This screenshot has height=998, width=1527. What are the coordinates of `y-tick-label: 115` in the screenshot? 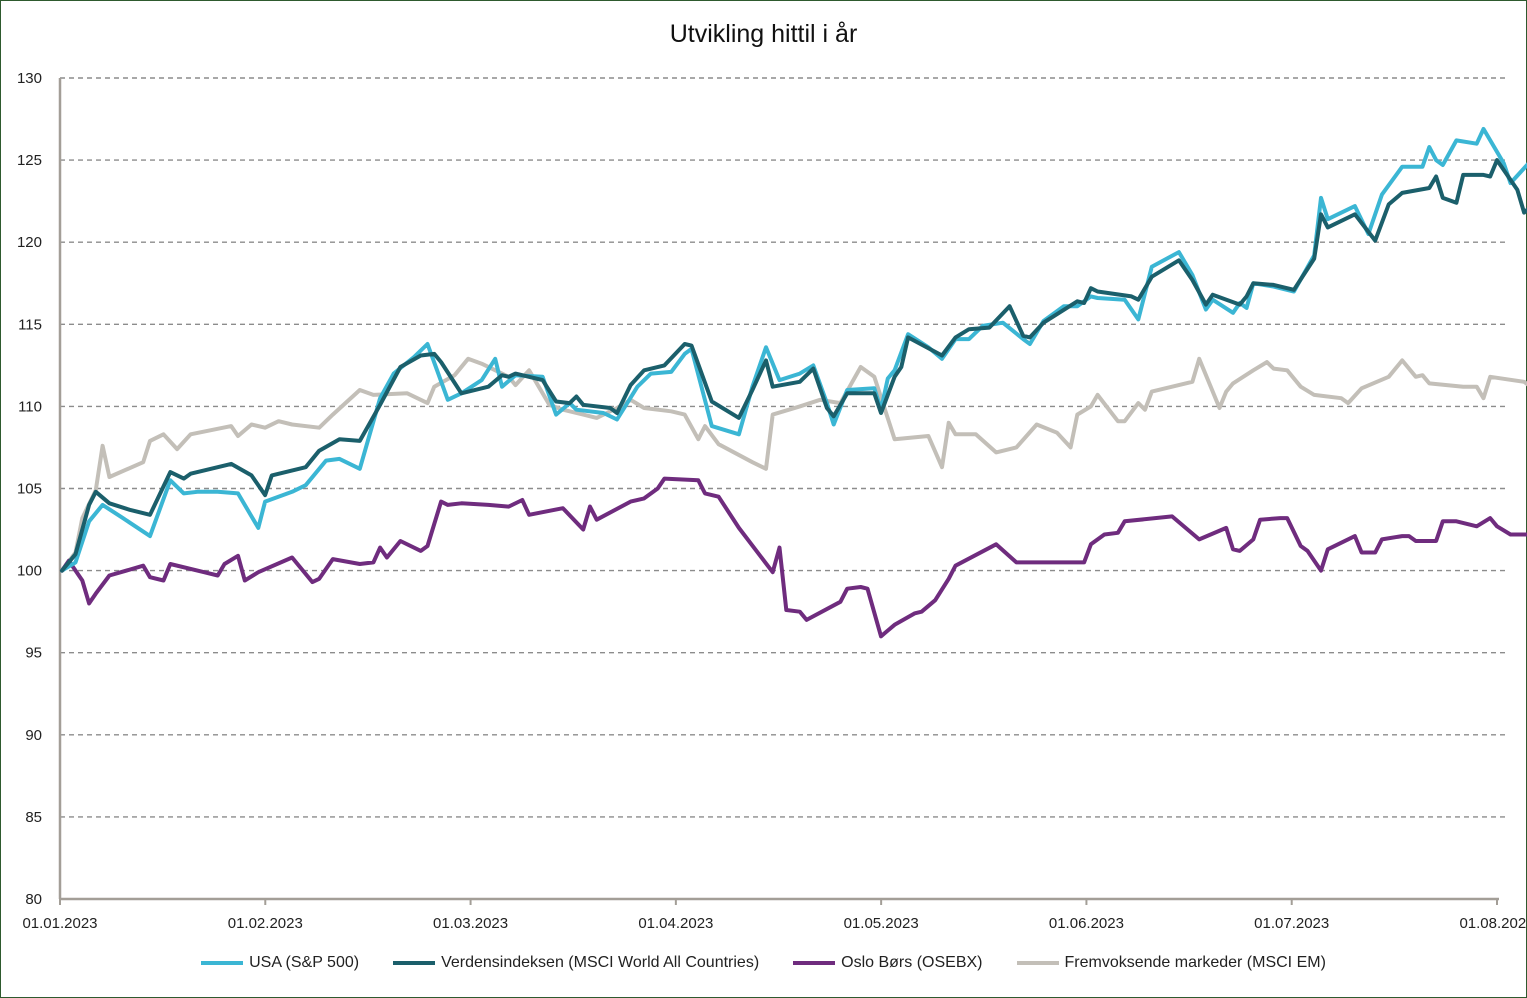 It's located at (30, 324).